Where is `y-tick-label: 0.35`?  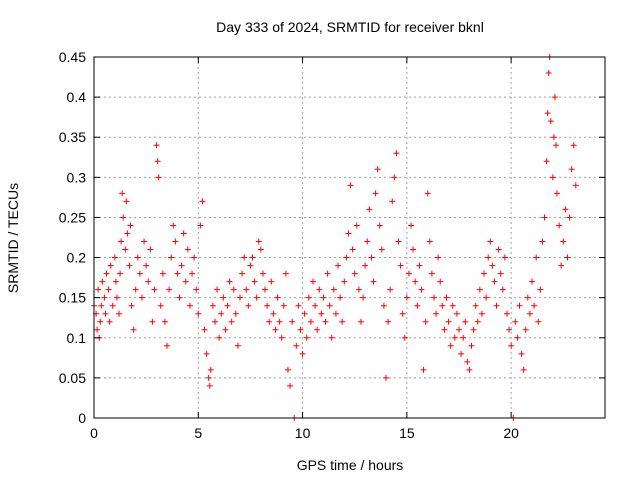 y-tick-label: 0.35 is located at coordinates (72, 137).